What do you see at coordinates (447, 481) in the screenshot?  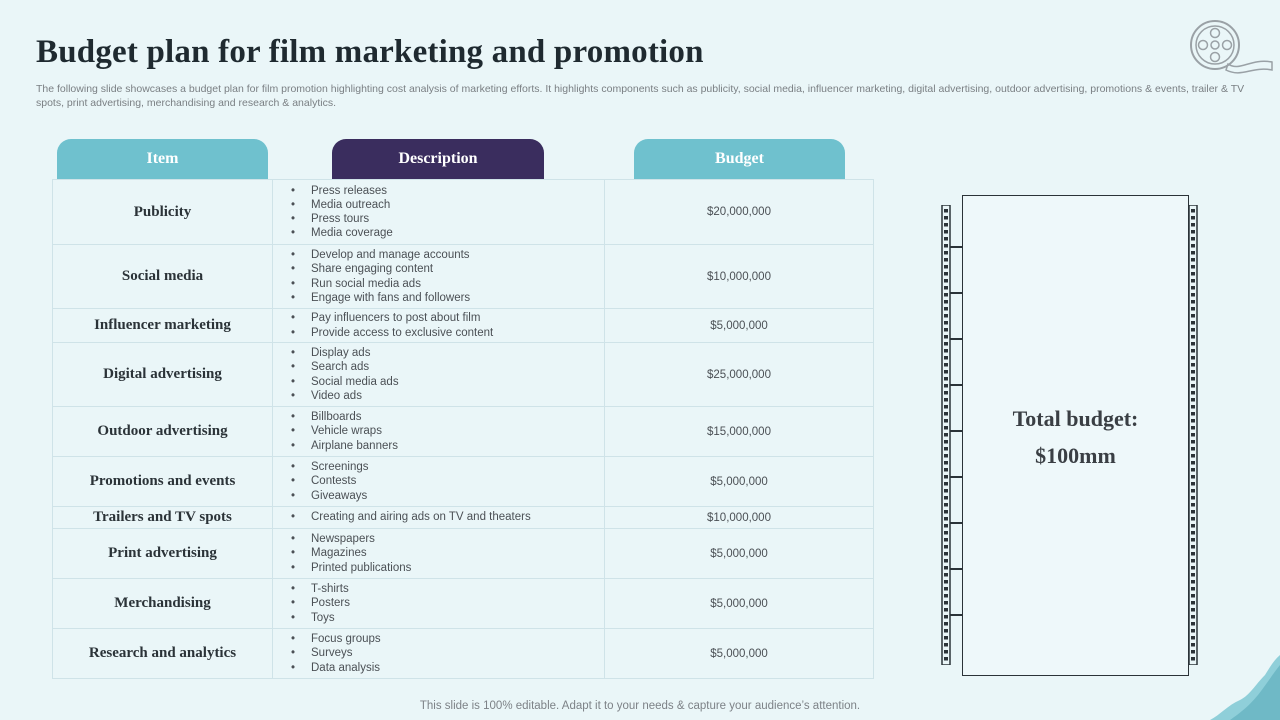 I see `bullet-item: • Contests` at bounding box center [447, 481].